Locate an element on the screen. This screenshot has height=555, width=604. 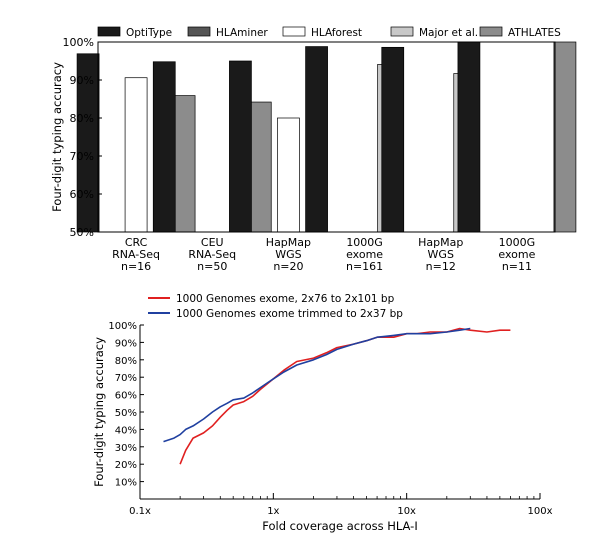
category-label: CEU is located at coordinates (212, 242).